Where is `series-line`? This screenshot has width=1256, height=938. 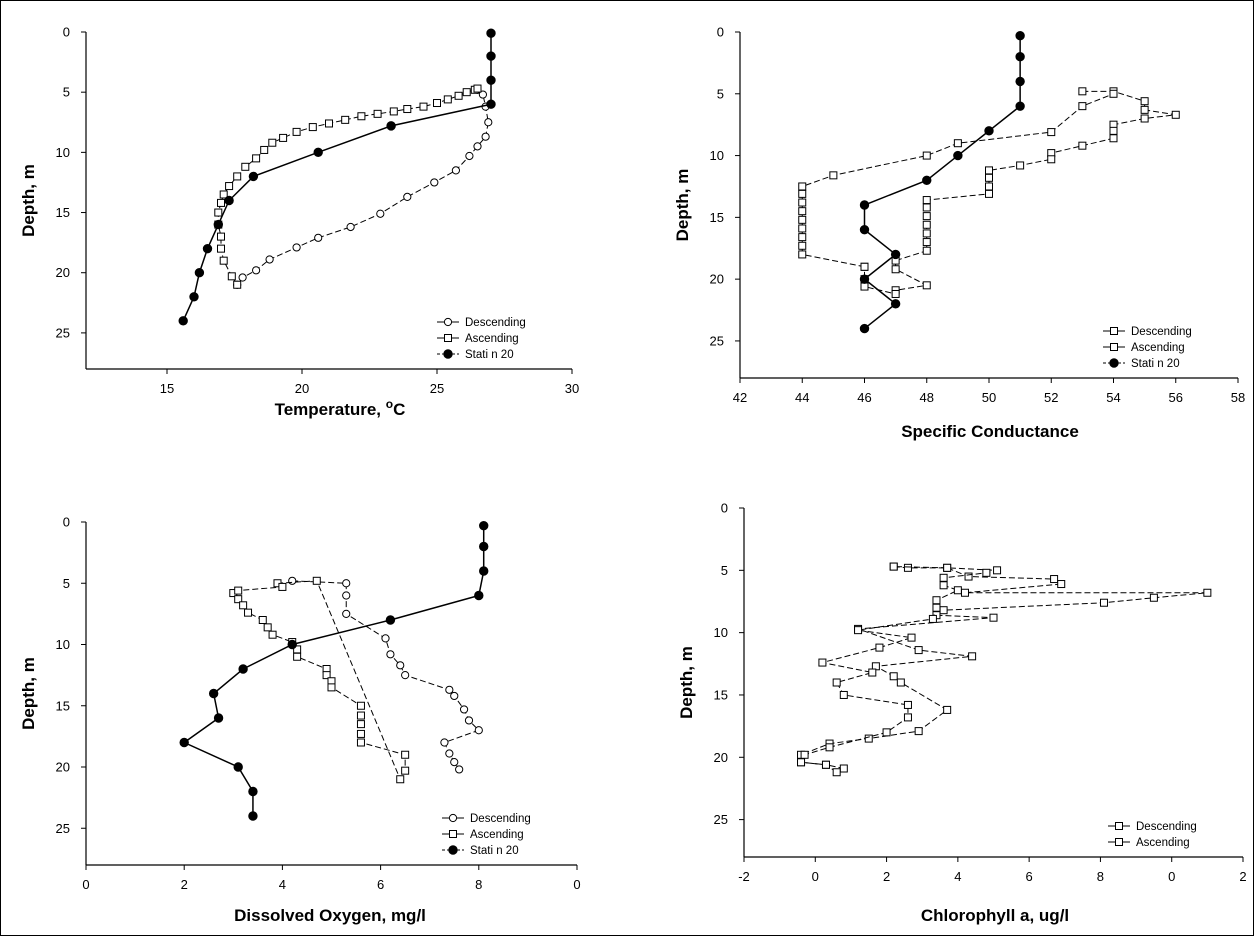
series-line is located at coordinates (386, 675).